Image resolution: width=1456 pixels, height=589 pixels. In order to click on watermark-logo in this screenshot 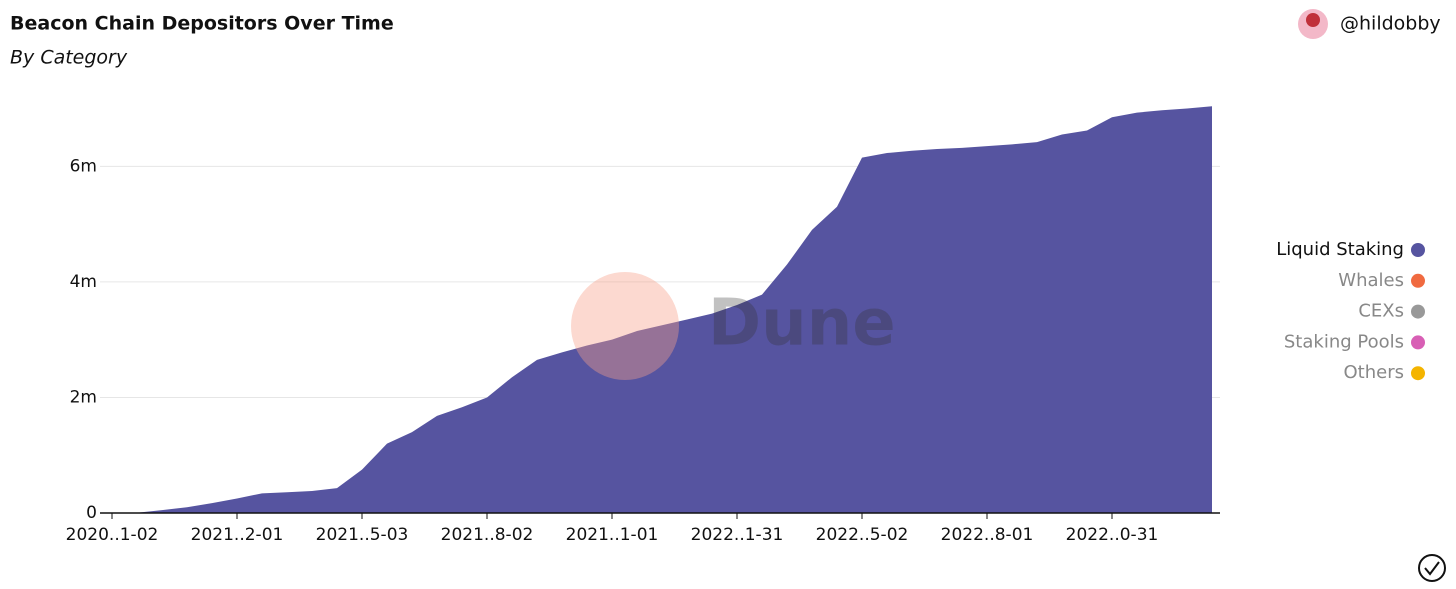, I will do `click(625, 326)`.